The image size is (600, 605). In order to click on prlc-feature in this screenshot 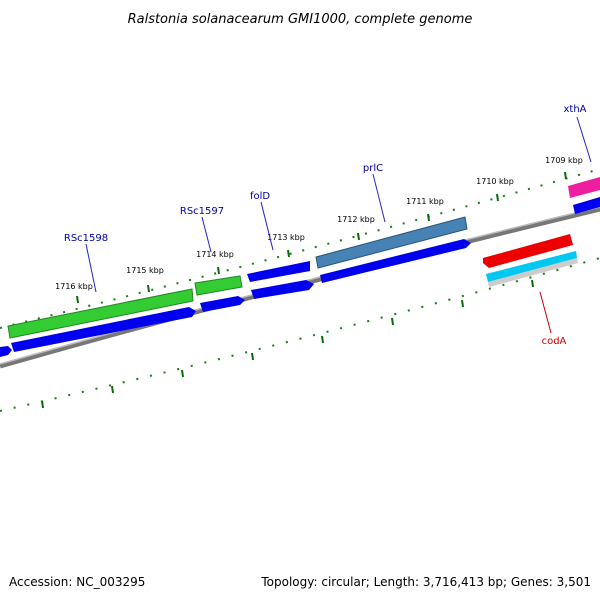, I will do `click(391, 242)`.